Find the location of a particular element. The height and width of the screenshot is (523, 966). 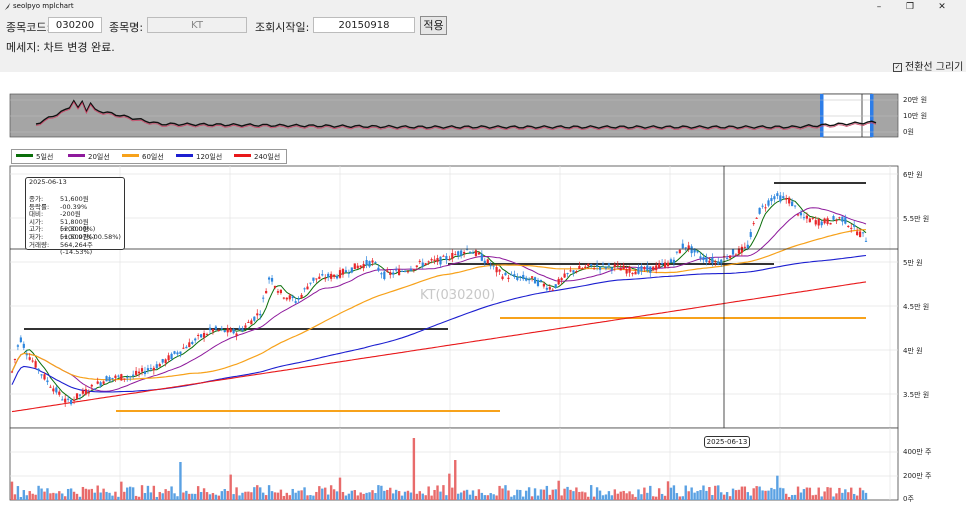

code-input: 030200 is located at coordinates (75, 25).